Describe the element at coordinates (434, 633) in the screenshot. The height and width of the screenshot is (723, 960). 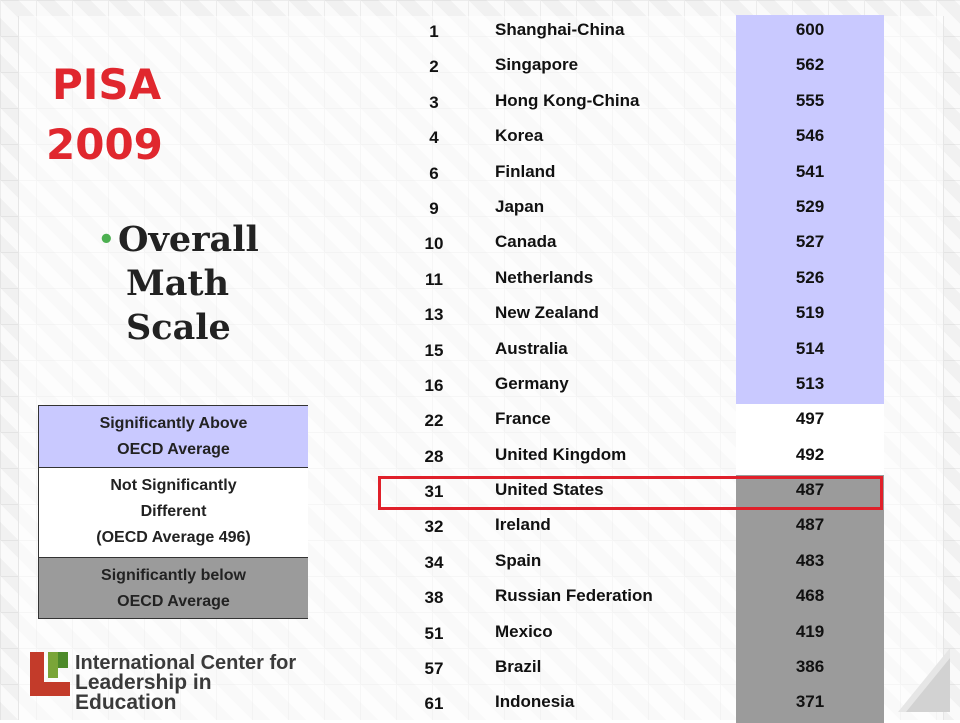
I see `rank-cell: 51` at that location.